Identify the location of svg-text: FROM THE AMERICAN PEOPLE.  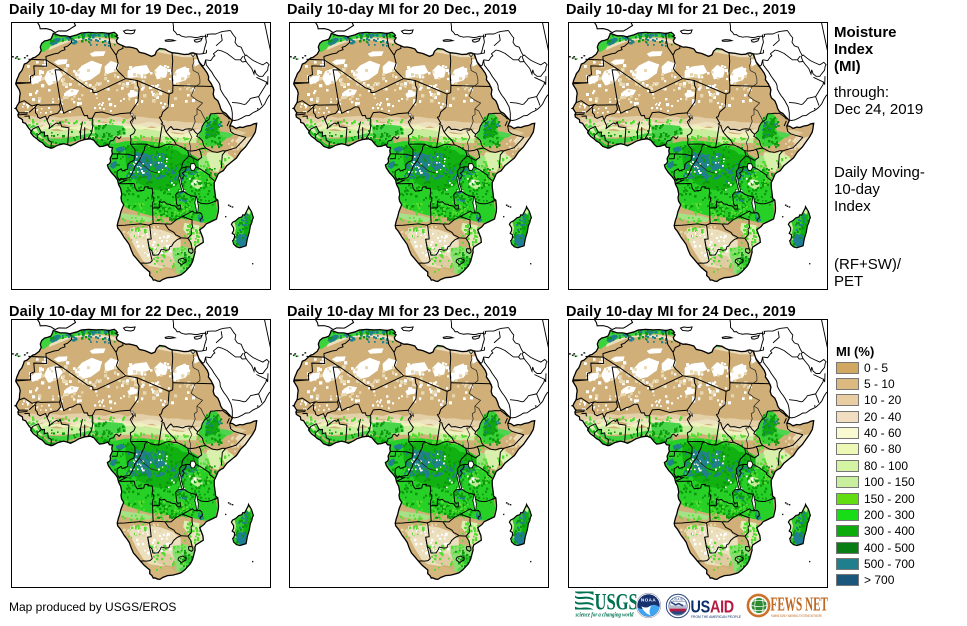
(716, 617).